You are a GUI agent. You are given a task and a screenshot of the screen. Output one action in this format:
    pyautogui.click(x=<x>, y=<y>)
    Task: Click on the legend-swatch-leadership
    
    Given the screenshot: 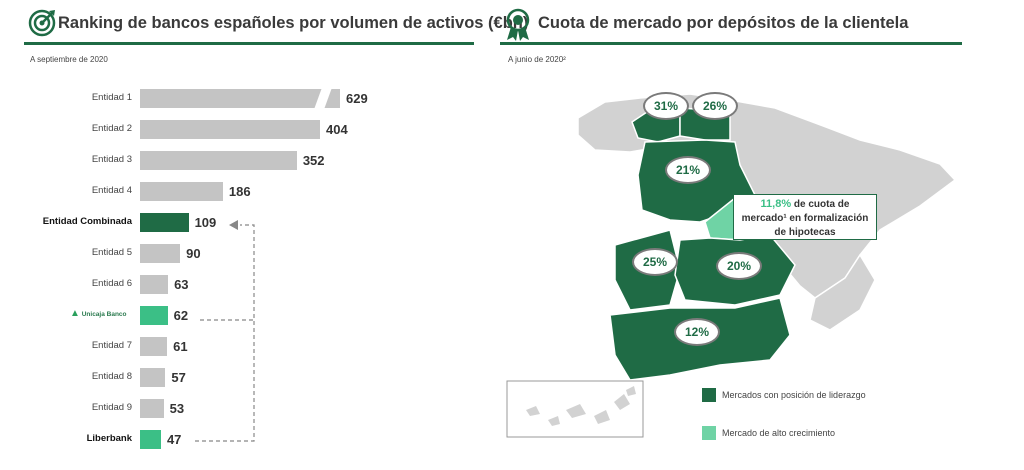 What is the action you would take?
    pyautogui.click(x=709, y=395)
    